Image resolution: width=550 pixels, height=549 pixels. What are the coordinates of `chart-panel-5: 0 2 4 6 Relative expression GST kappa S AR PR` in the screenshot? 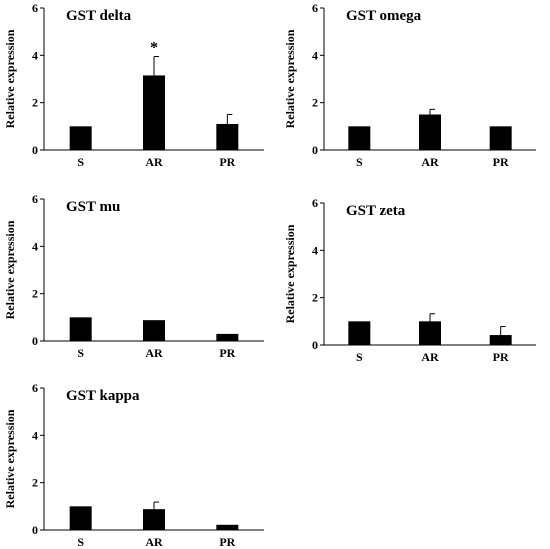 It's located at (133, 465).